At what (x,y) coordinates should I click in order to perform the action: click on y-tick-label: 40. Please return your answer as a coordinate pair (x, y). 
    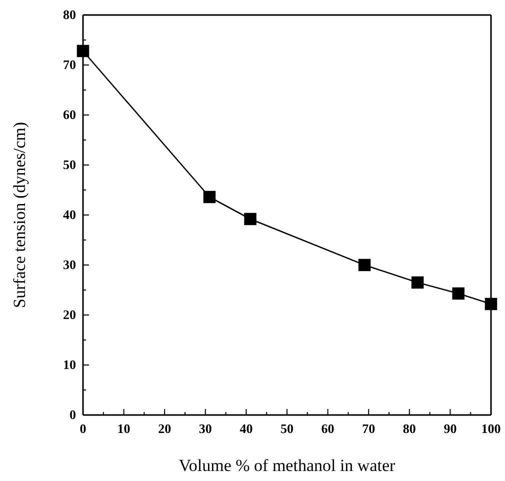
    Looking at the image, I should click on (69, 214).